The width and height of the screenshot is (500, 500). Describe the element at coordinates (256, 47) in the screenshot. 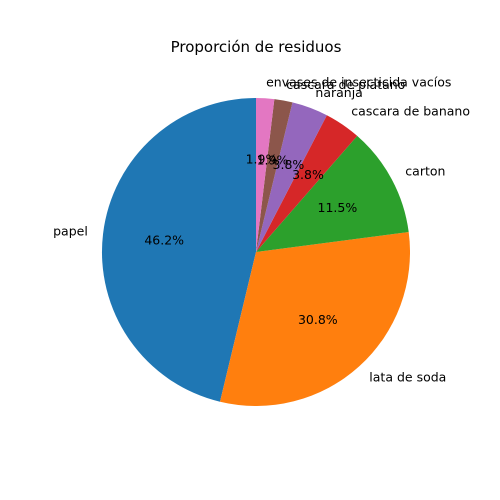

I see `chart-title: Proporción de residuos` at that location.